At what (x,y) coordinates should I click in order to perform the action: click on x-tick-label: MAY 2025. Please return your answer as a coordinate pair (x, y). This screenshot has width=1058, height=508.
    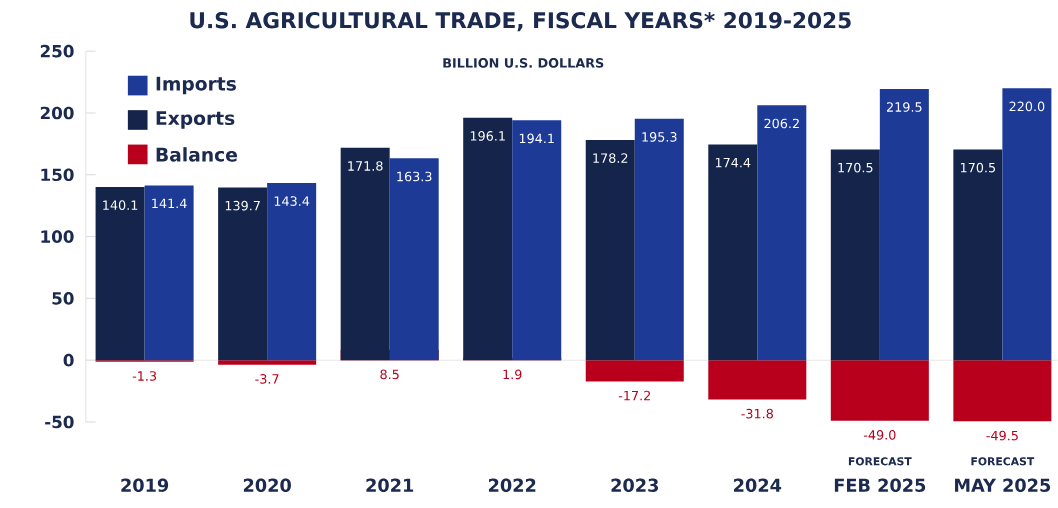
    Looking at the image, I should click on (1003, 485).